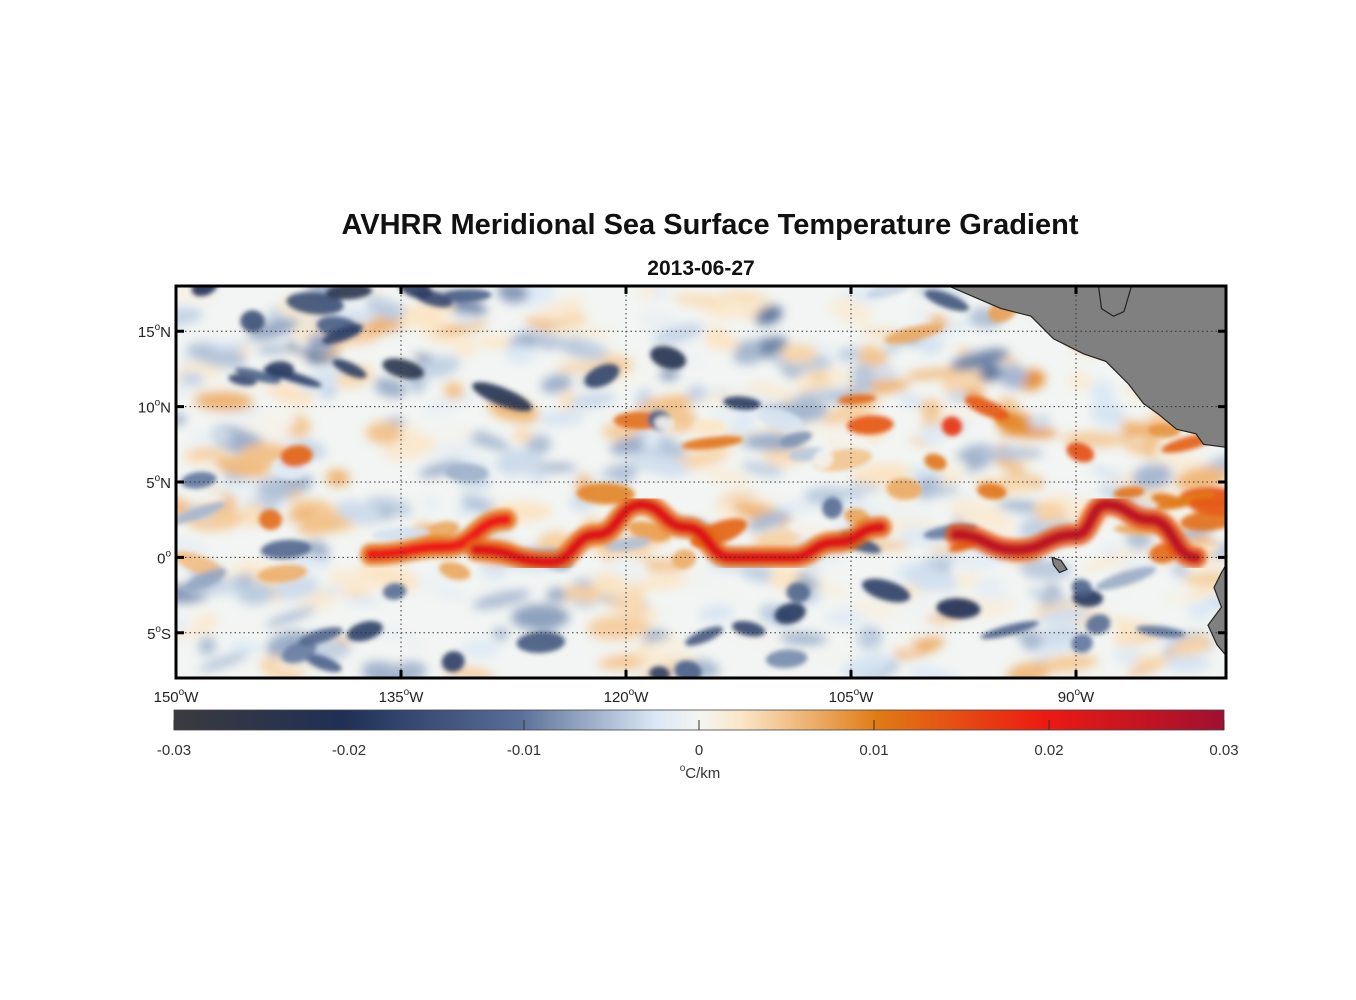 The width and height of the screenshot is (1356, 1000). Describe the element at coordinates (1223, 750) in the screenshot. I see `colorbar-tick-label: 0.03` at that location.